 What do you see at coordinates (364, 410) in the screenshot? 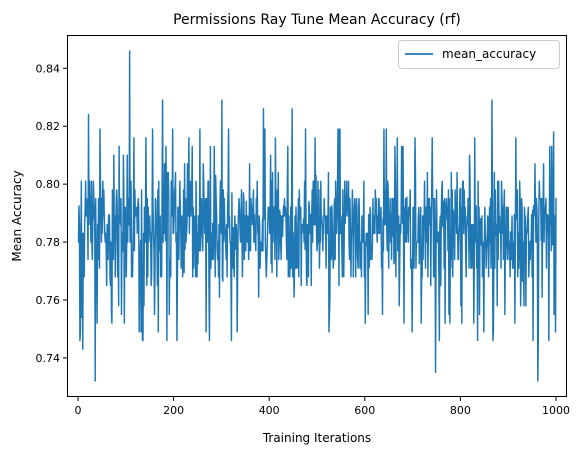
I see `x-tick-label-3: 600` at bounding box center [364, 410].